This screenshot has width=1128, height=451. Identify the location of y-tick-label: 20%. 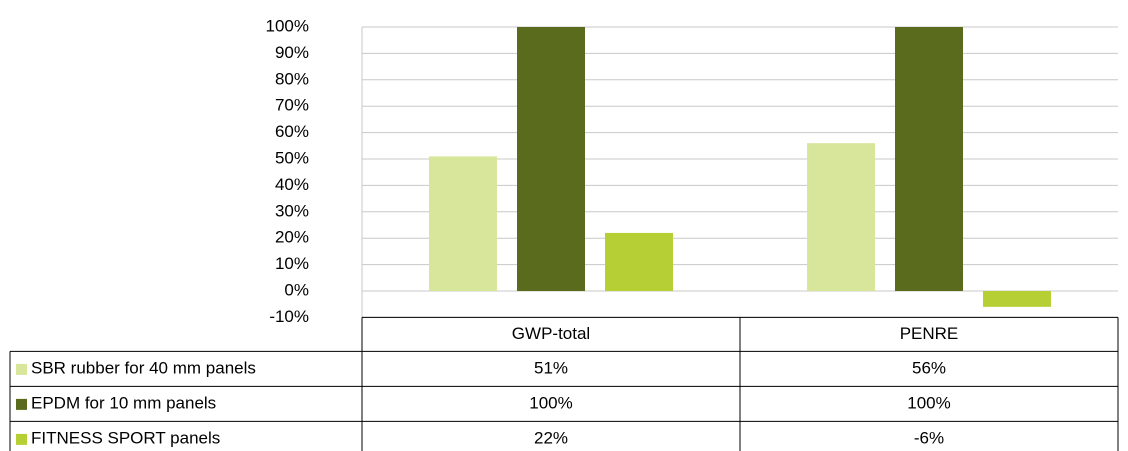
(292, 237).